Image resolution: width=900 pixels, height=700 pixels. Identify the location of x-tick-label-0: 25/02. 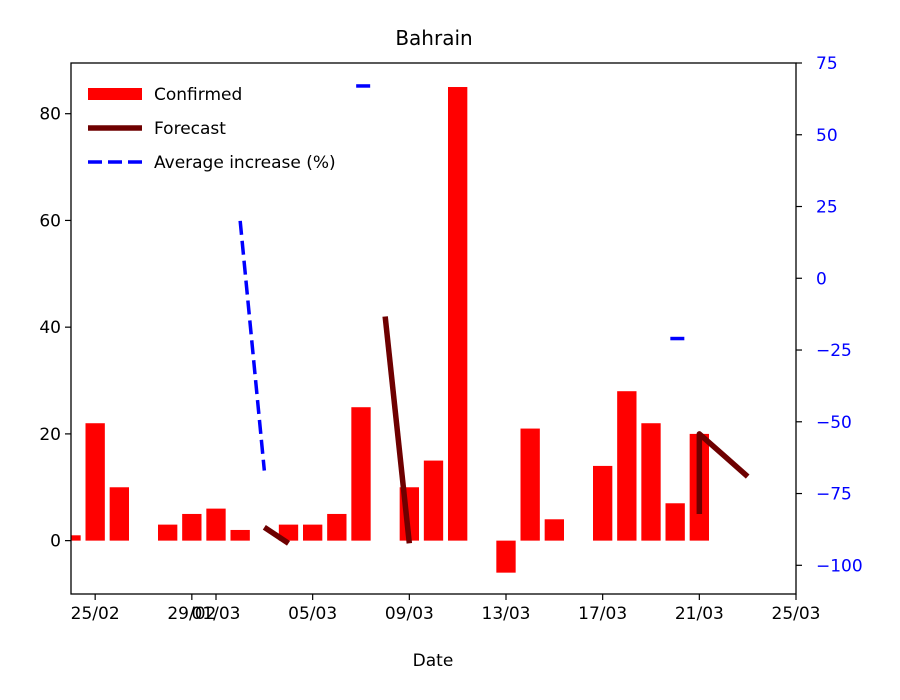
(95, 614).